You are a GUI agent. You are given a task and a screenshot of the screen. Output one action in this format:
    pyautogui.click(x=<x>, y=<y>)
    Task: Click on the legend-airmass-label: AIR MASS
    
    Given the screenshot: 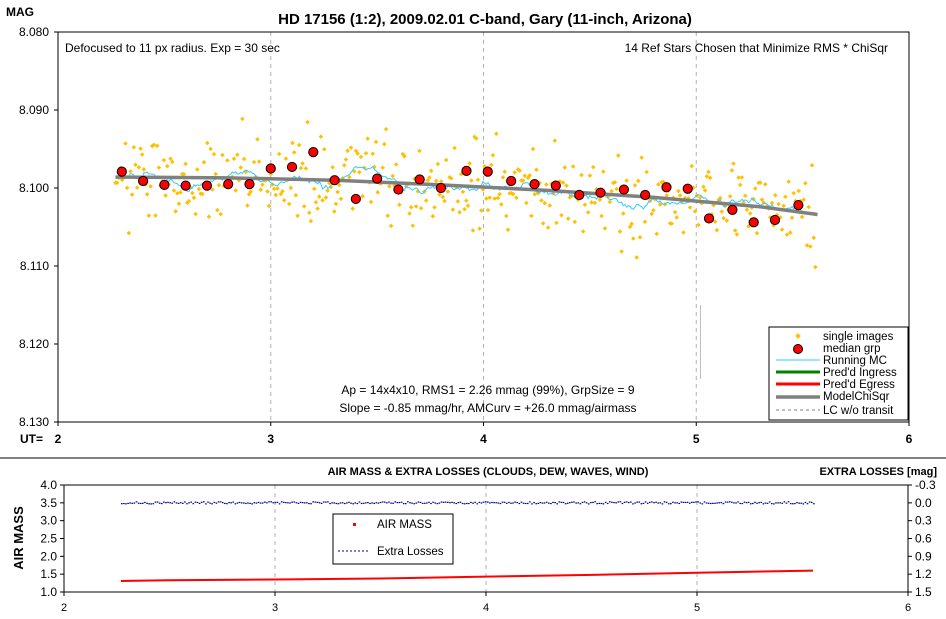 What is the action you would take?
    pyautogui.click(x=404, y=525)
    